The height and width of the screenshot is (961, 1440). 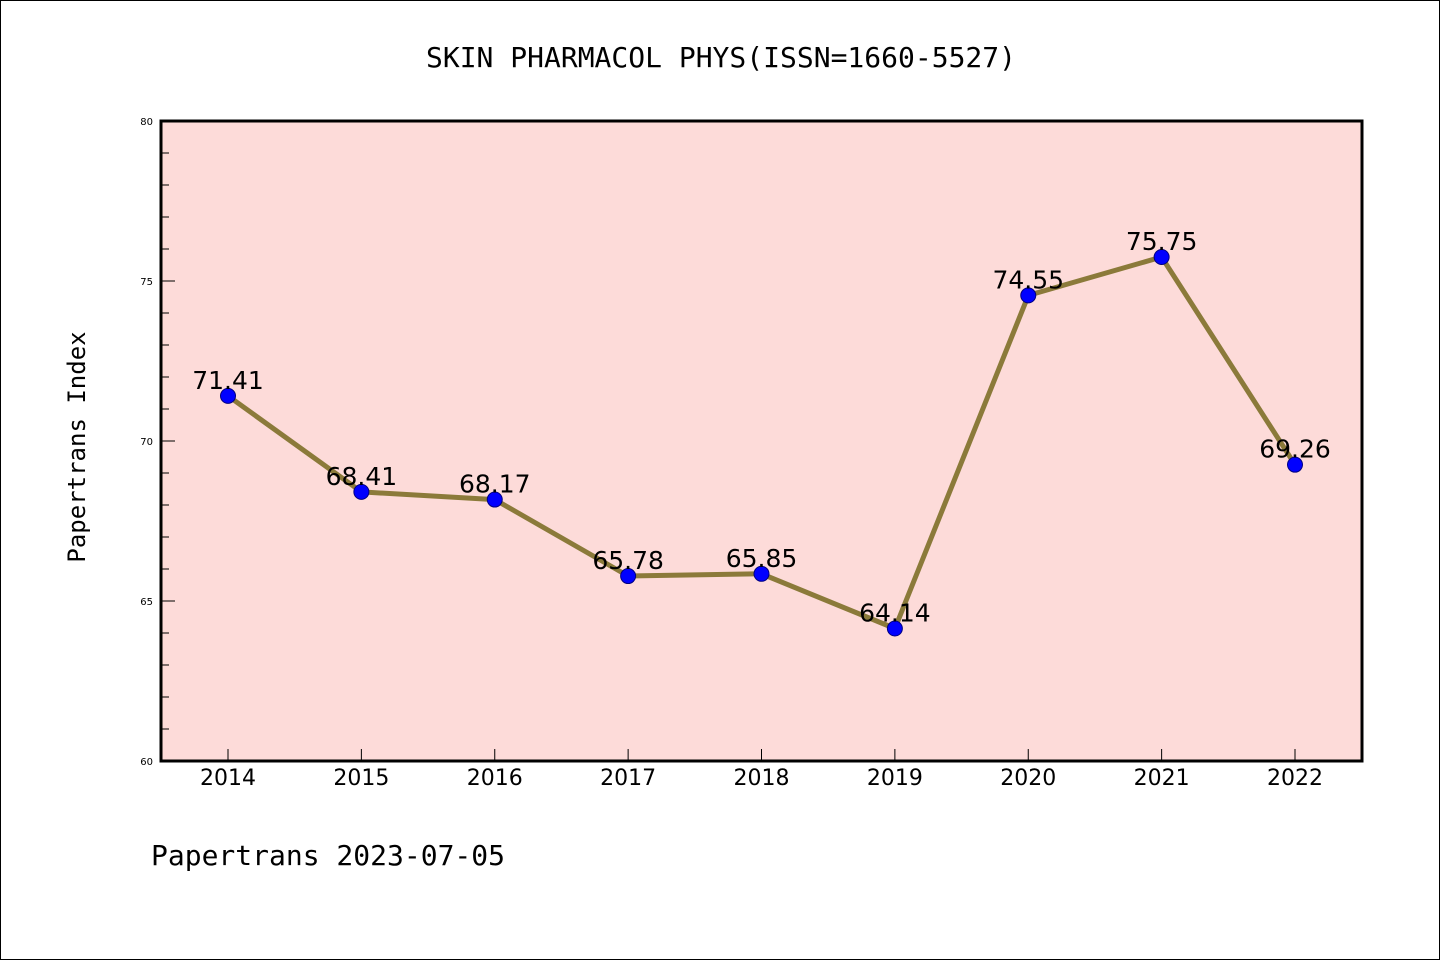 I want to click on x-tick-label: 2018, so click(x=762, y=778).